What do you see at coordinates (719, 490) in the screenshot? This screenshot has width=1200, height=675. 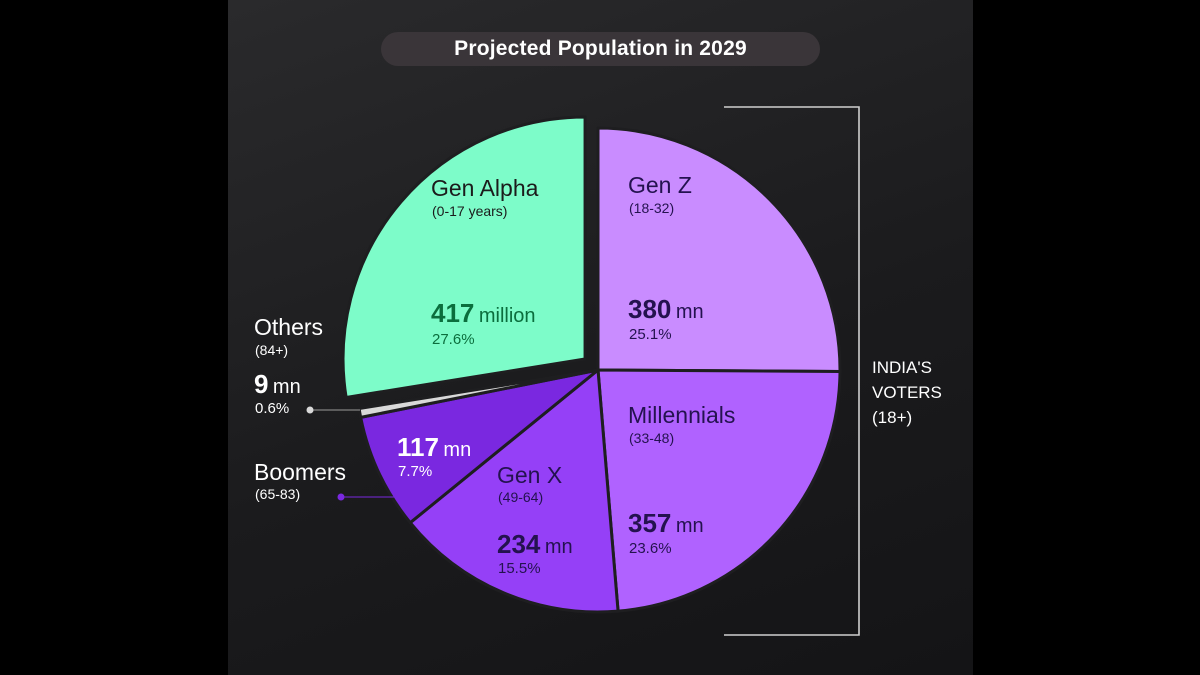 I see `pie-slice-millennials` at bounding box center [719, 490].